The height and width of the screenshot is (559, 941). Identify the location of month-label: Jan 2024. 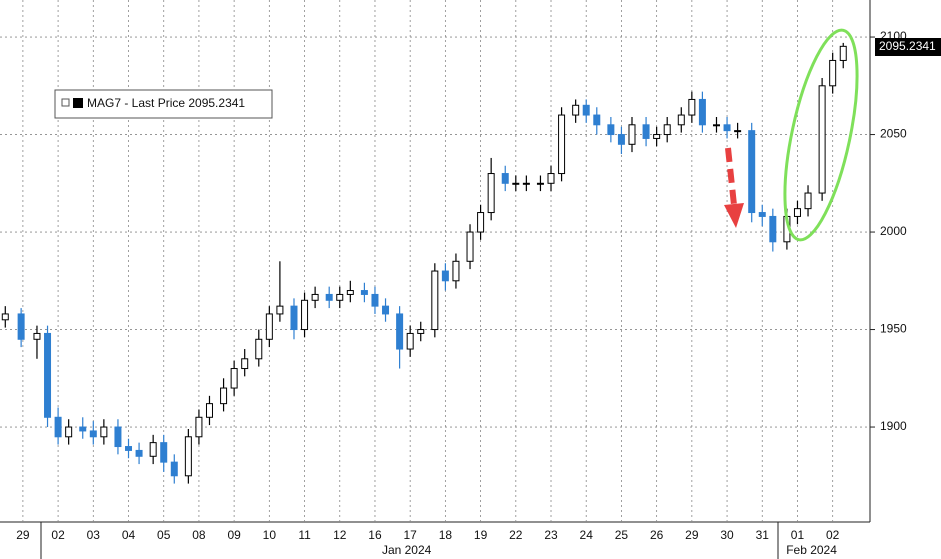
(407, 550).